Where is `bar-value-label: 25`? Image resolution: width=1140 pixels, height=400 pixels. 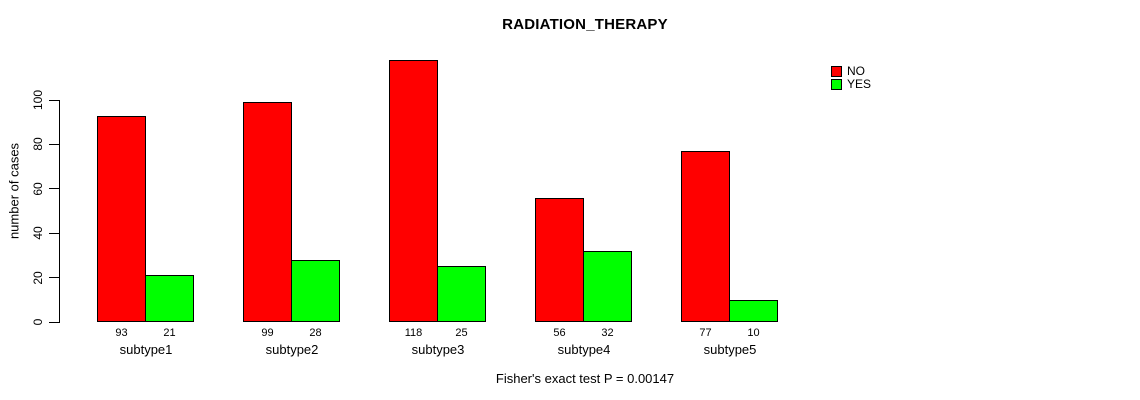 bar-value-label: 25 is located at coordinates (461, 333).